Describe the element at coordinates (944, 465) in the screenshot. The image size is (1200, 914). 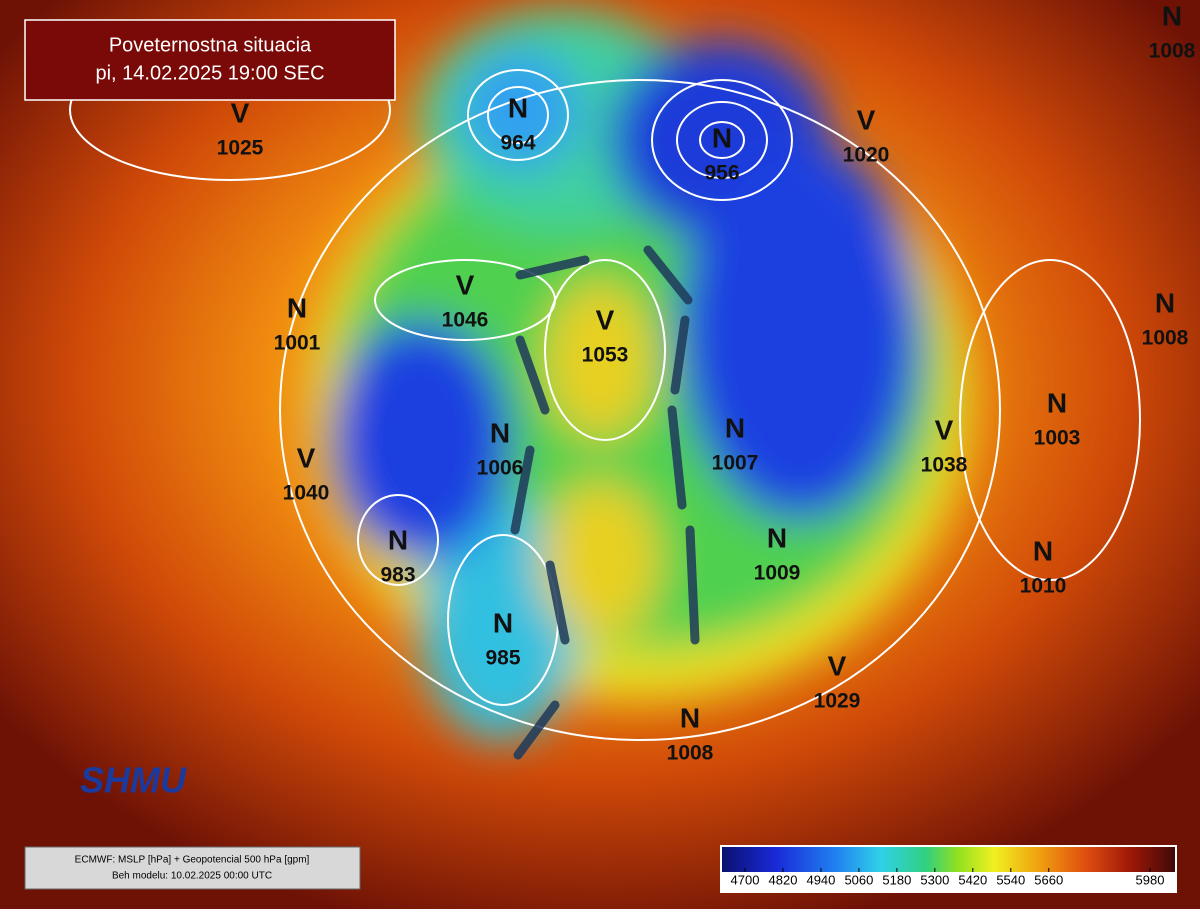
I see `center-pressure: 1038` at that location.